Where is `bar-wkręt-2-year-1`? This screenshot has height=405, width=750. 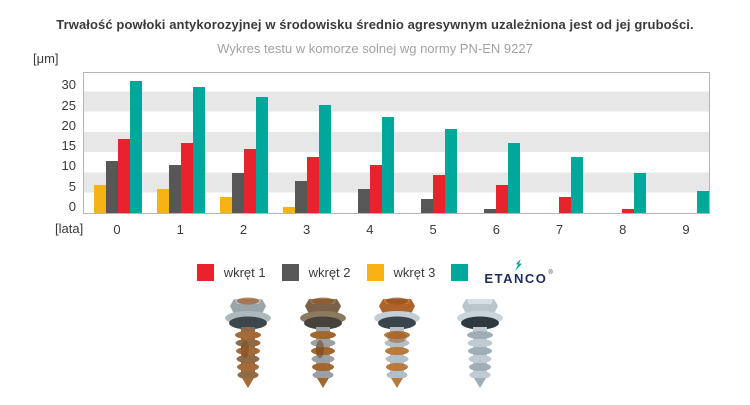 bar-wkręt-2-year-1 is located at coordinates (175, 189).